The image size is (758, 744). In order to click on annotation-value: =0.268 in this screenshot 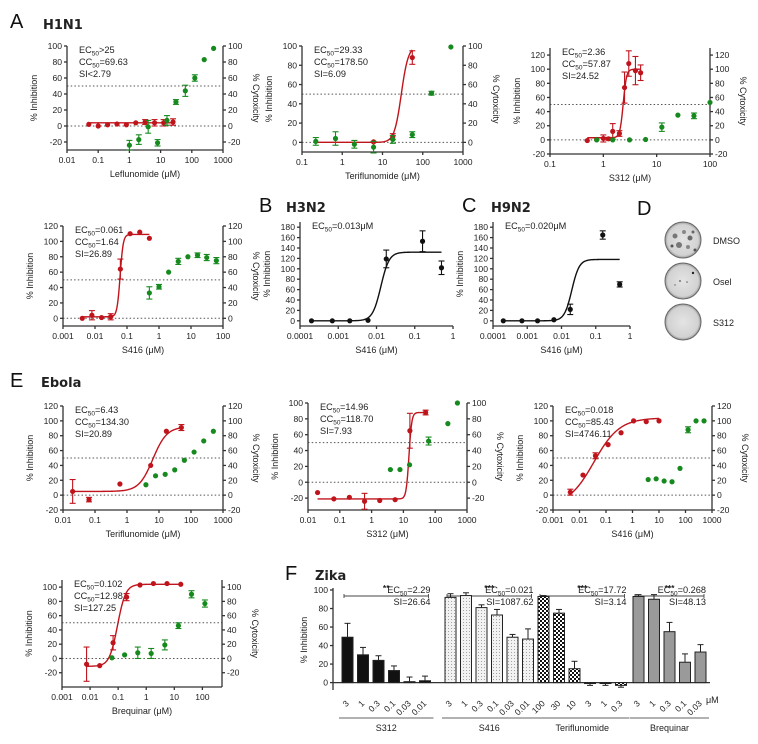, I will do `click(692, 590)`.